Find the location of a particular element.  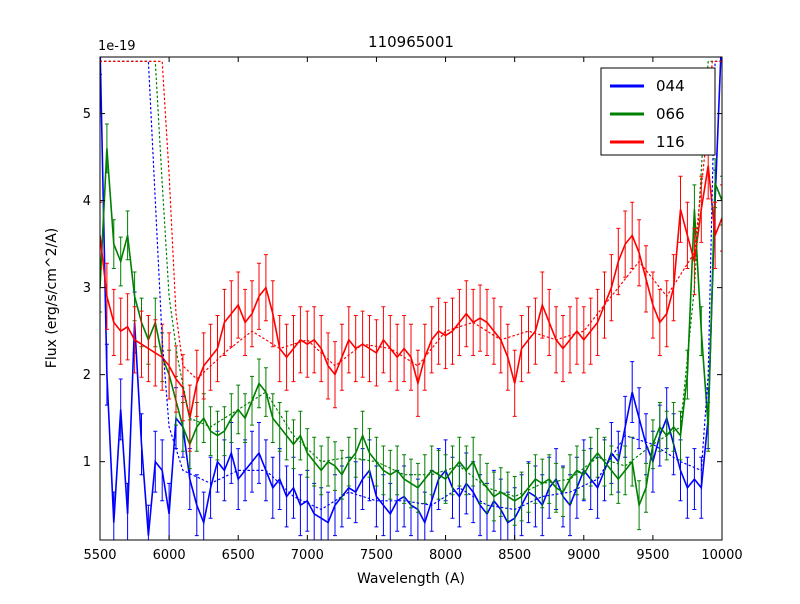

x-tick-label: 8500 is located at coordinates (514, 555).